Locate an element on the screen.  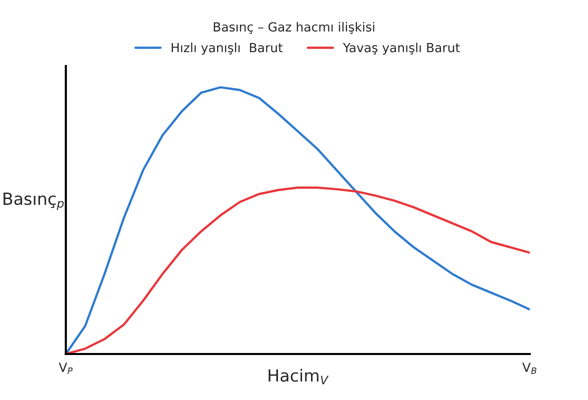
legend-label: Yavaş yanışlı Barut is located at coordinates (401, 48).